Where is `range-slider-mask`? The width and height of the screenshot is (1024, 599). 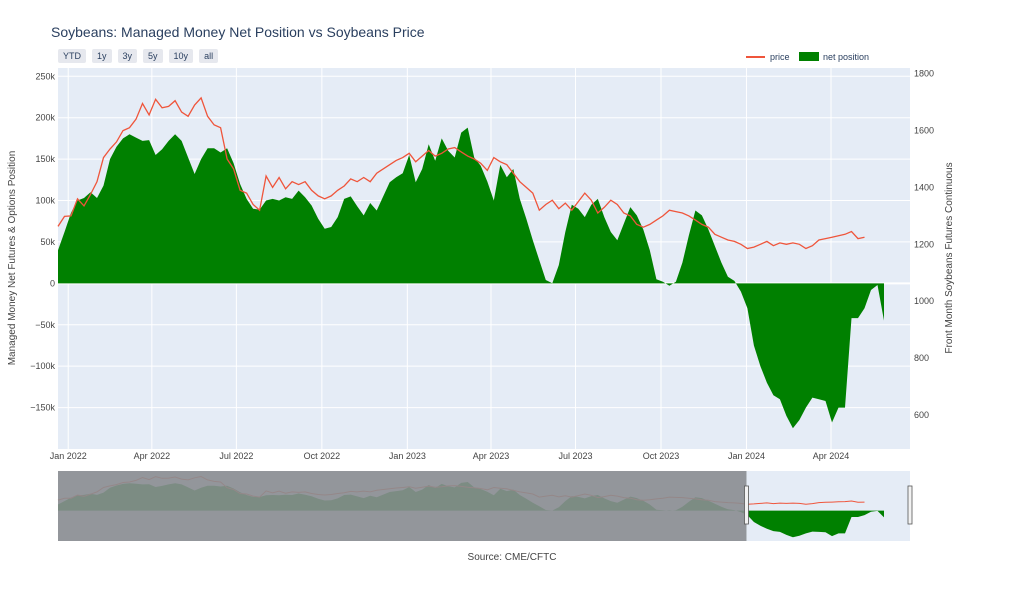 range-slider-mask is located at coordinates (402, 506).